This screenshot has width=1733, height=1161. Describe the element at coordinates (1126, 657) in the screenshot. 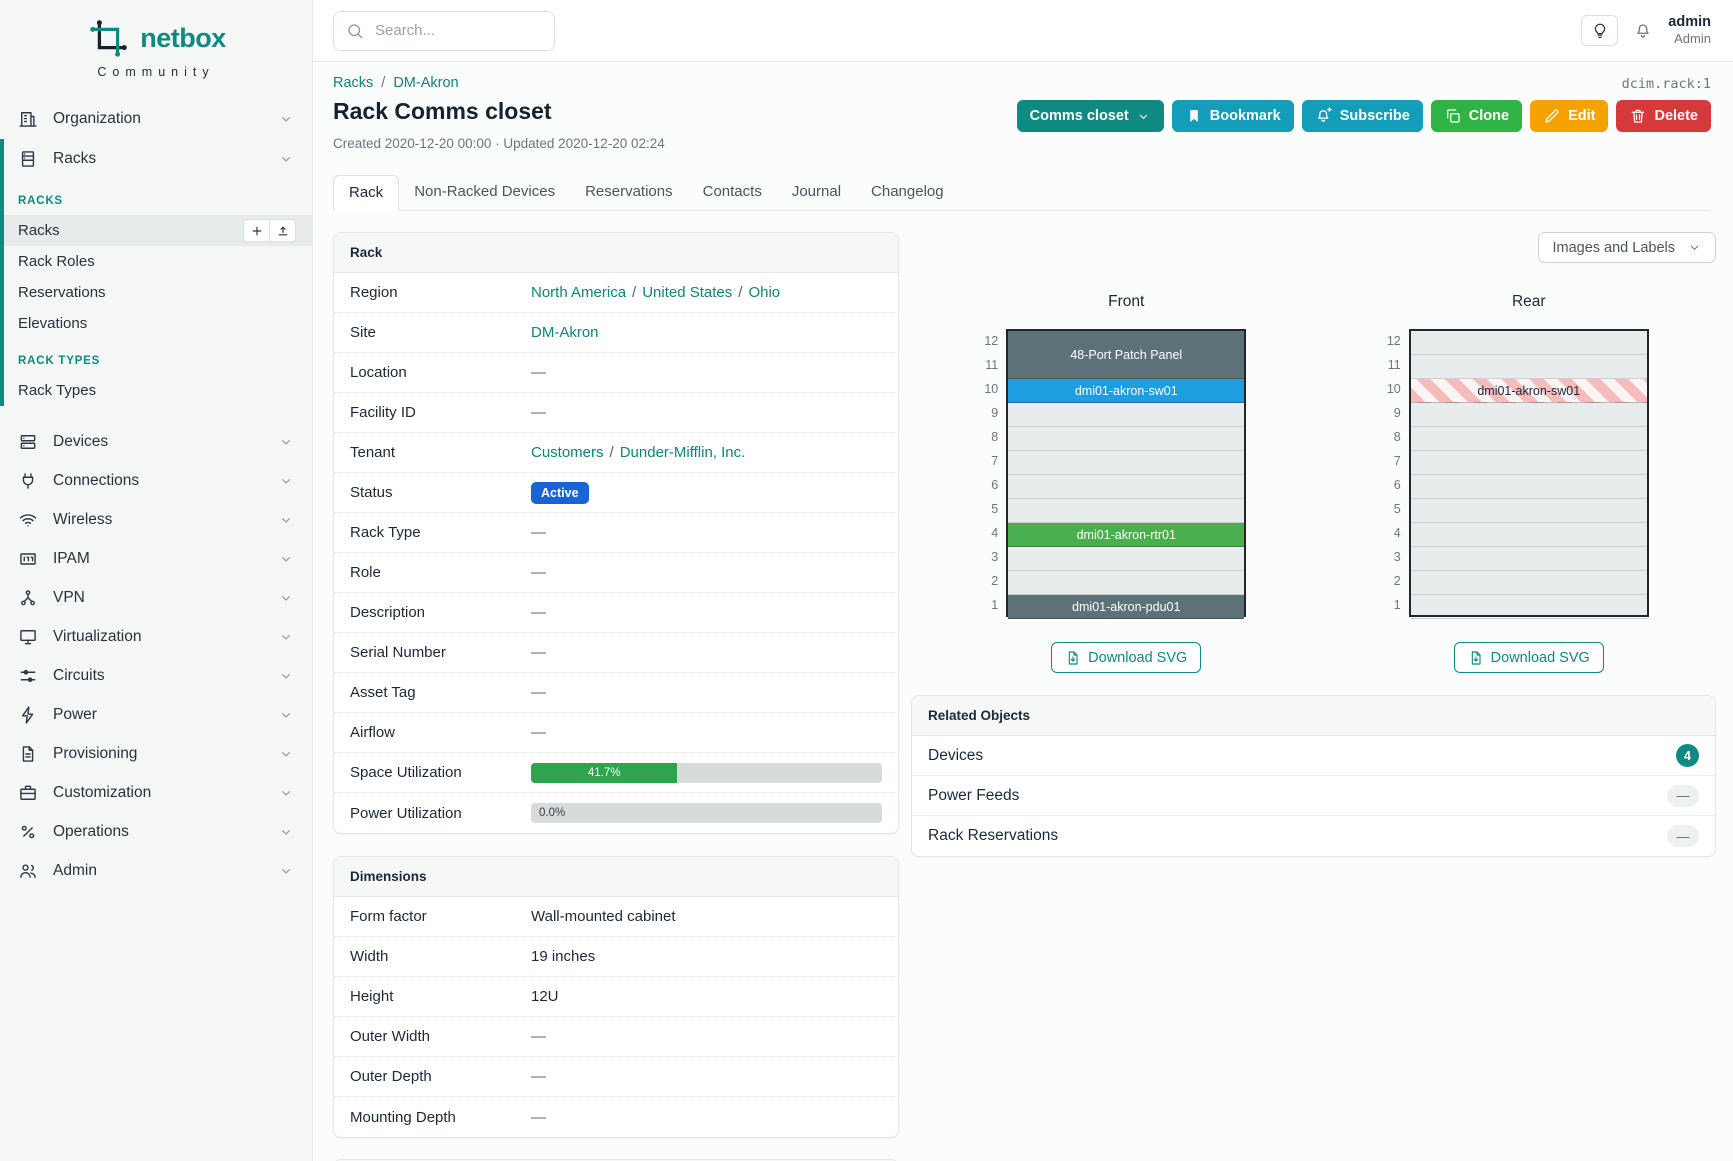

I see `front-download-svg-button: Download SVG` at that location.